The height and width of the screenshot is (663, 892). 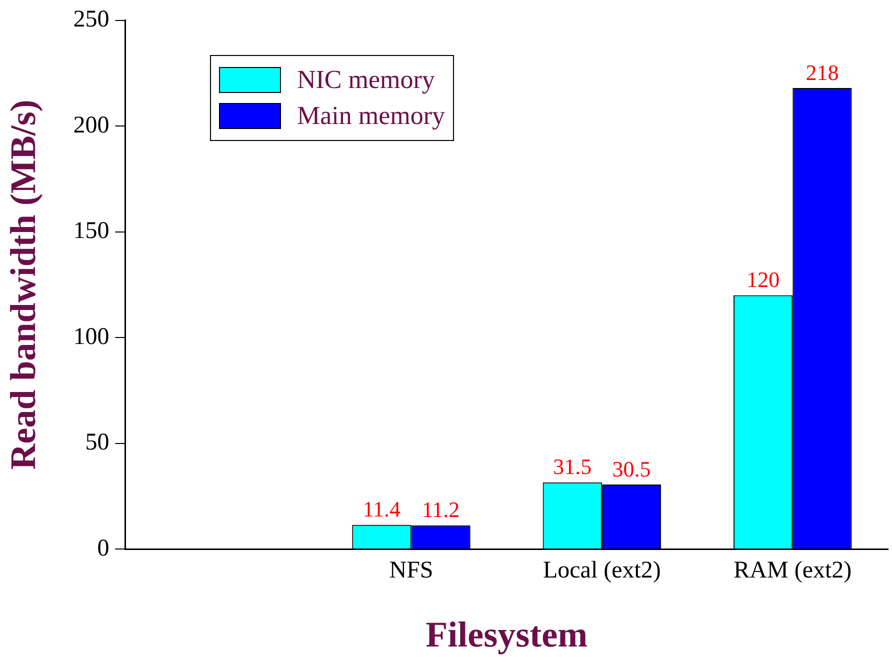 I want to click on legend-label: NIC memory, so click(x=366, y=80).